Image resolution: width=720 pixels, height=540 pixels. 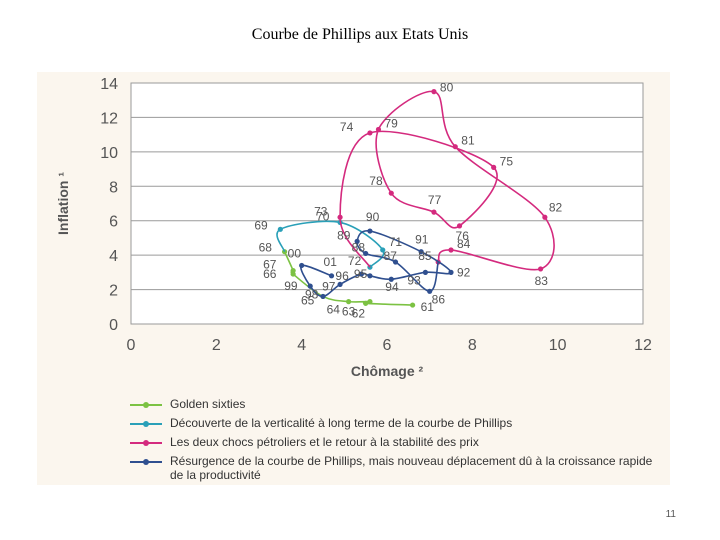 I want to click on point-label-88: 88, so click(x=359, y=247).